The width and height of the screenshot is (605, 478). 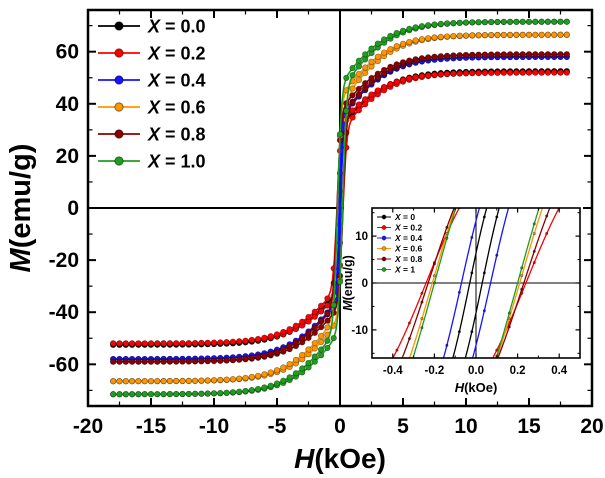 What do you see at coordinates (152, 27) in the screenshot?
I see `legend-item: X = 0.0` at bounding box center [152, 27].